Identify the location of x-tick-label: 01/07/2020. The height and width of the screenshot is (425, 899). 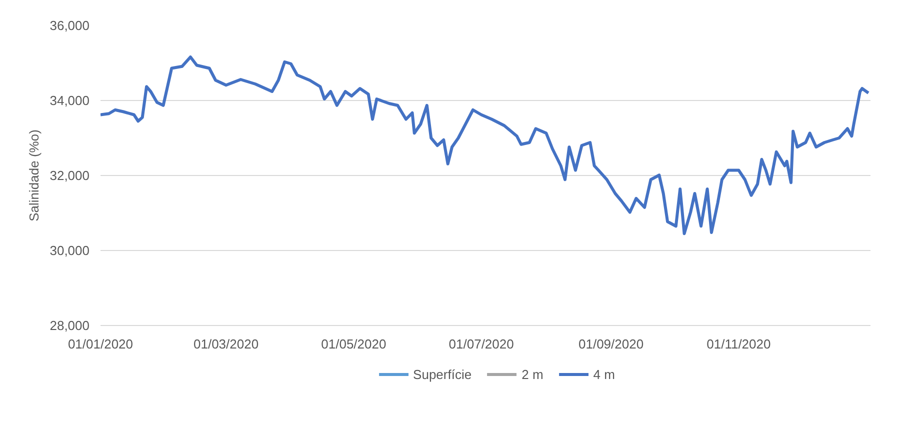
(481, 344).